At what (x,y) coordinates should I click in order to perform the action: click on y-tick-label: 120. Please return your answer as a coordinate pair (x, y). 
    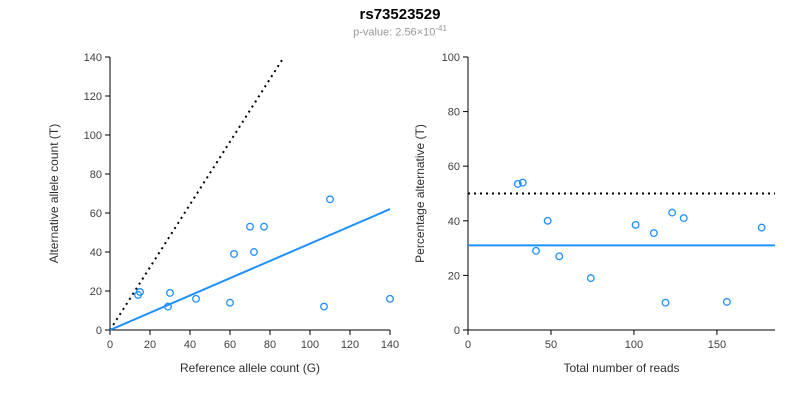
    Looking at the image, I should click on (93, 97).